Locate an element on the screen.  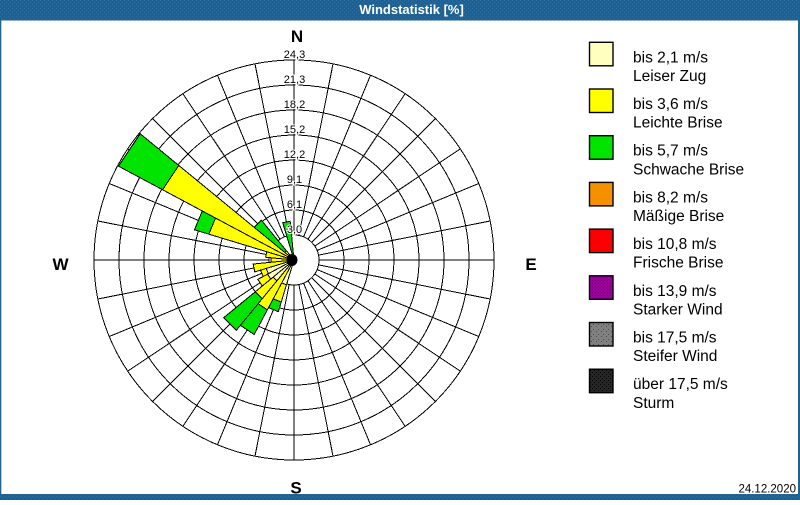
svg-text: Sturm is located at coordinates (653, 403).